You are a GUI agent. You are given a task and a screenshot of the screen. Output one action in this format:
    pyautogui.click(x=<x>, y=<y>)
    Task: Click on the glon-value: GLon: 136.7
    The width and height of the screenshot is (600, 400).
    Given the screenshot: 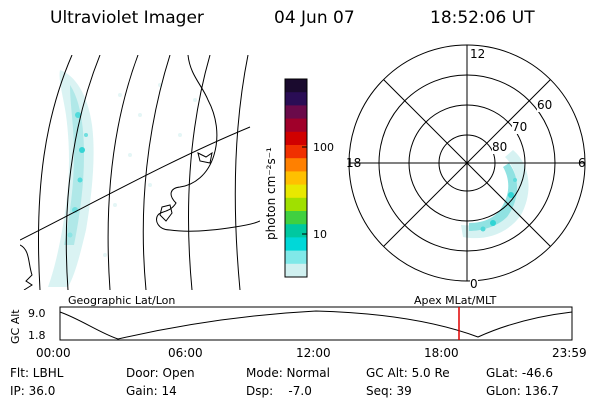 What is the action you would take?
    pyautogui.click(x=522, y=391)
    